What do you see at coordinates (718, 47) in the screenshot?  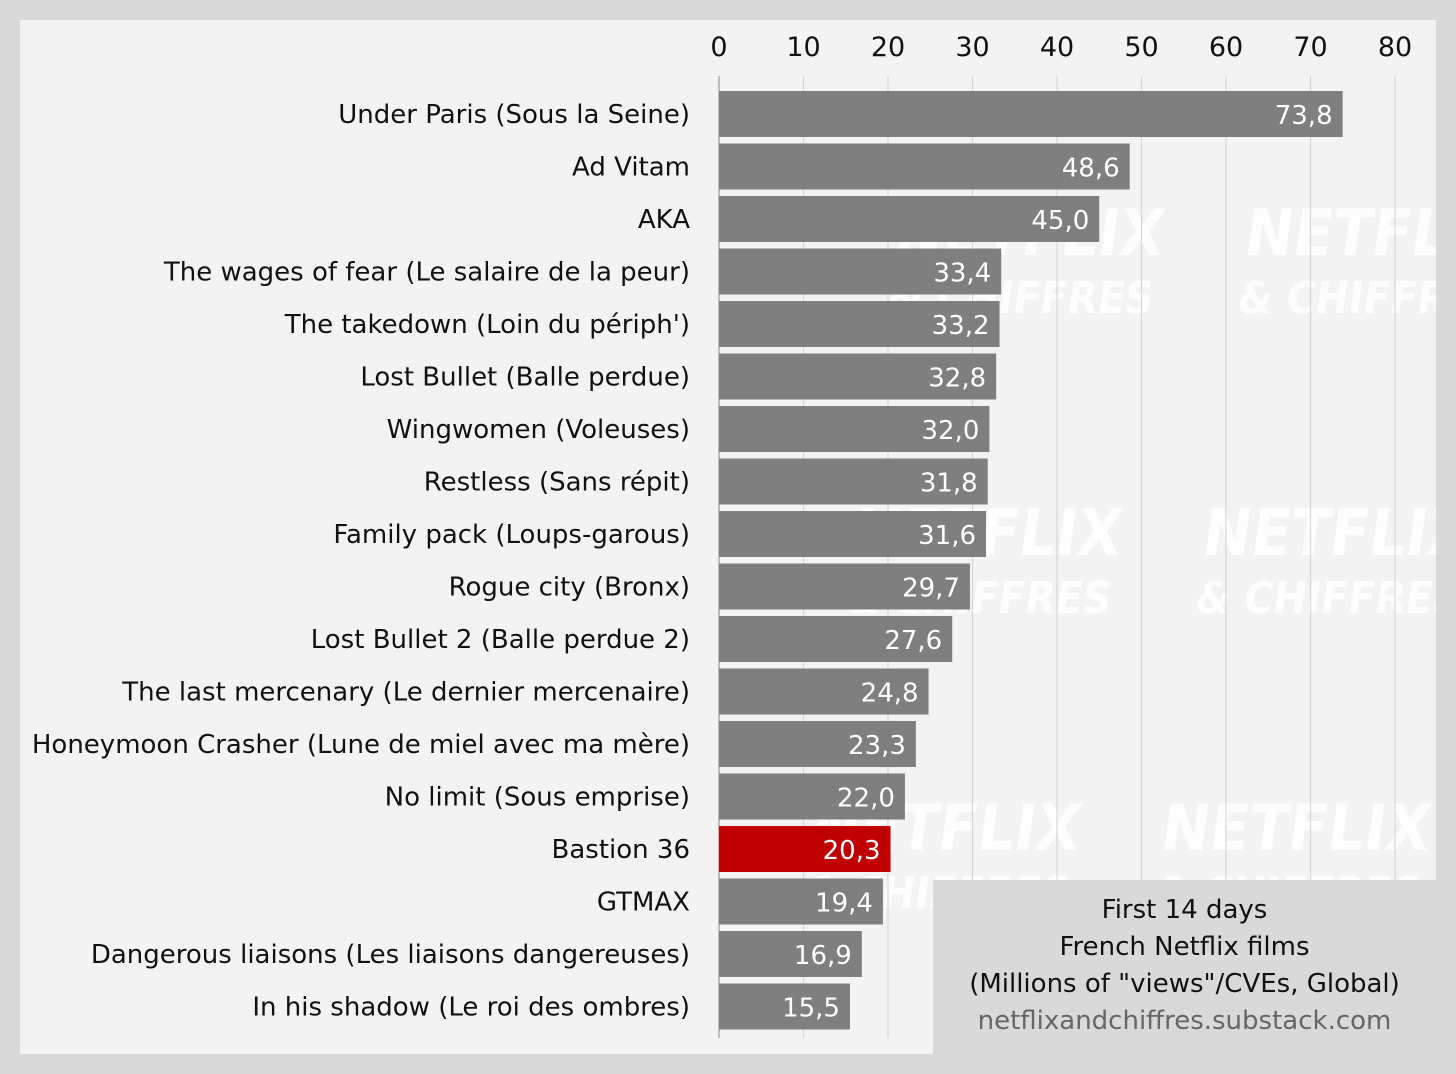 I see `x-tick-label: 0` at bounding box center [718, 47].